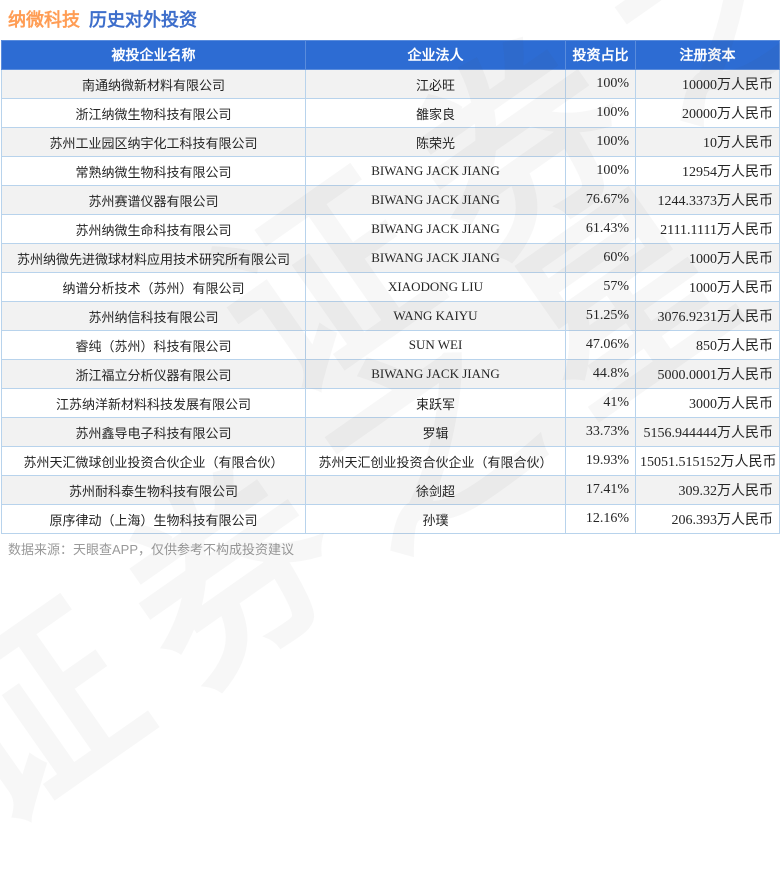 Image resolution: width=780 pixels, height=878 pixels. Describe the element at coordinates (153, 258) in the screenshot. I see `company-name-cell: 苏州纳微先进微球材料应用技术研究所有限公司` at that location.